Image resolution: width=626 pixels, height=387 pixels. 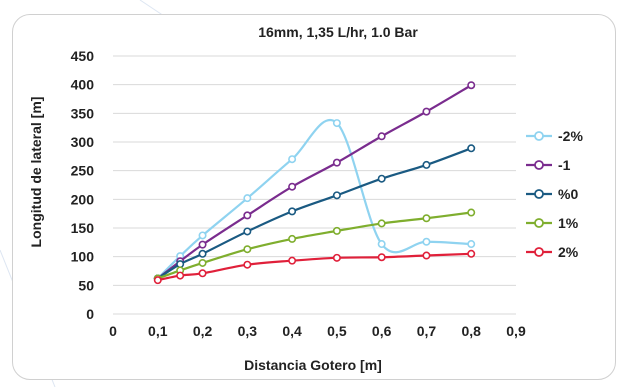 I want to click on x-tick-label: 0,7, so click(x=427, y=331).